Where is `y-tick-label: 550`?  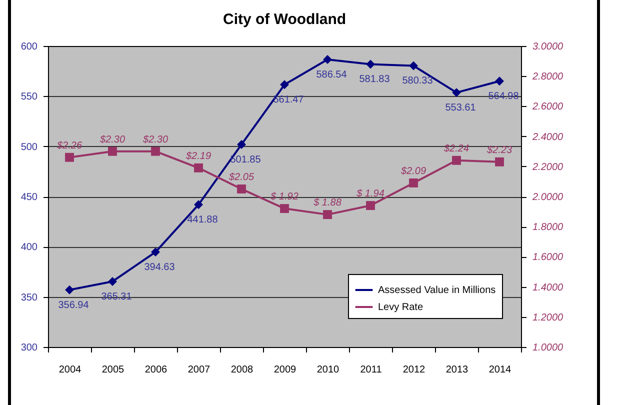 y-tick-label: 550 is located at coordinates (29, 97).